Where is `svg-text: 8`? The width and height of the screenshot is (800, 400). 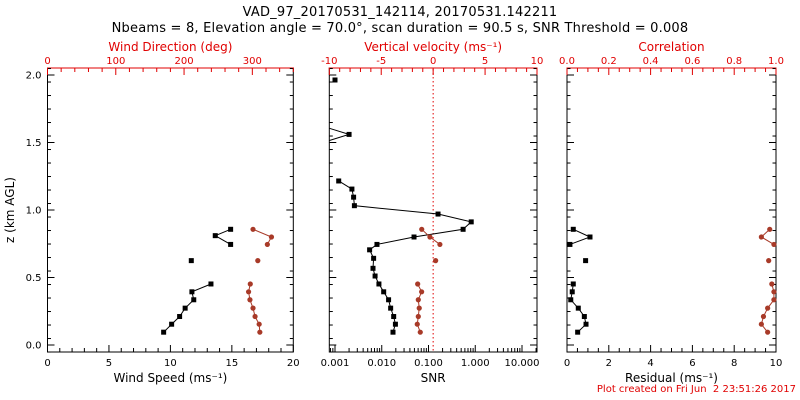 svg-text: 8 is located at coordinates (734, 363).